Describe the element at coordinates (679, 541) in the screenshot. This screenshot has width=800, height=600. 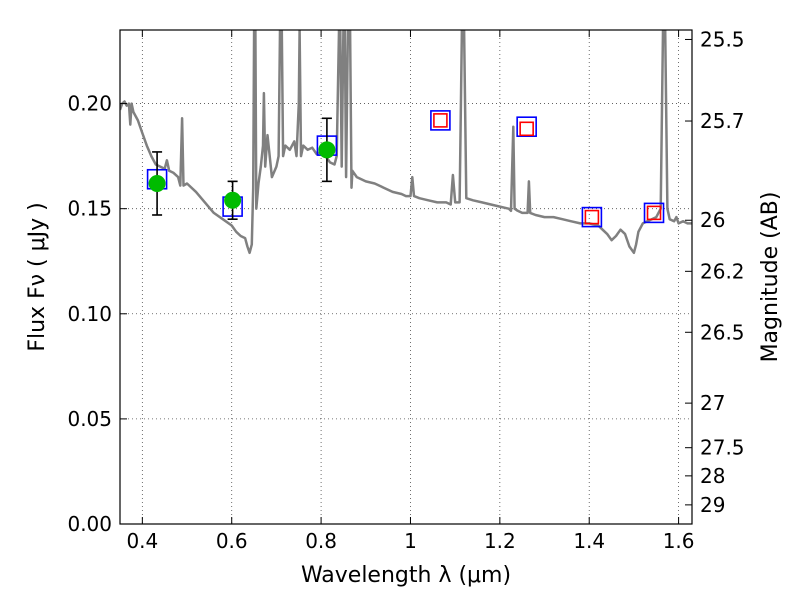
I see `x-tick-label: 1.6` at that location.